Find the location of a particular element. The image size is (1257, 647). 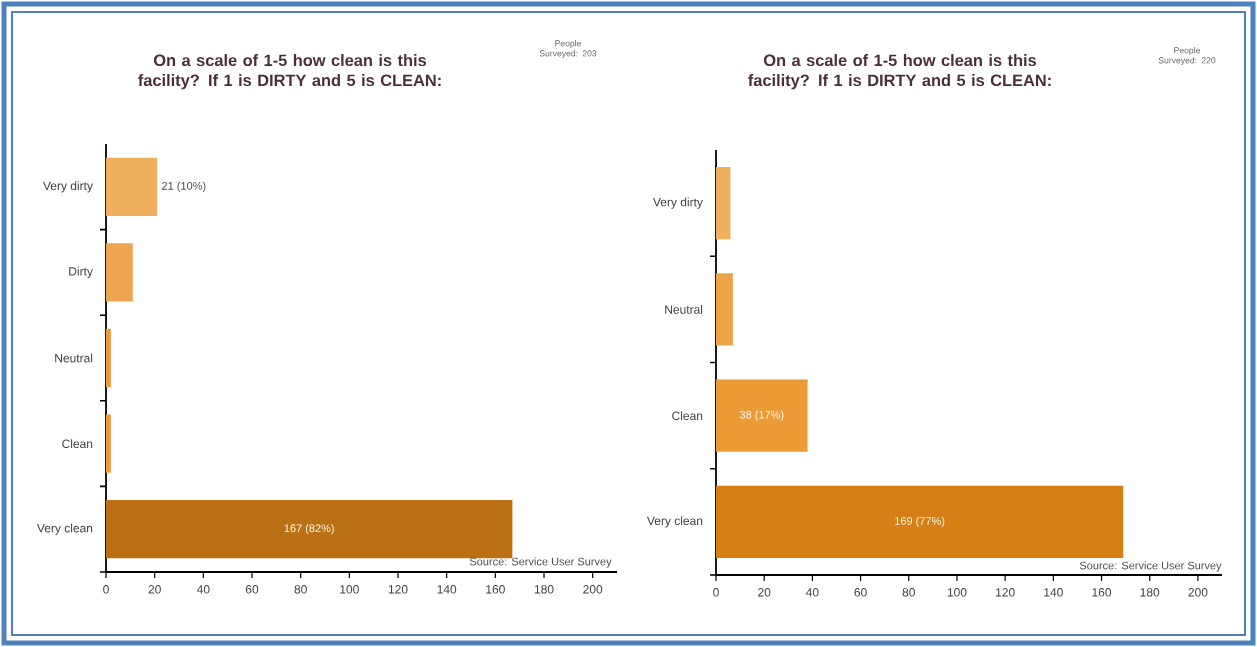

text: People Surveyed: 220 is located at coordinates (1187, 56).